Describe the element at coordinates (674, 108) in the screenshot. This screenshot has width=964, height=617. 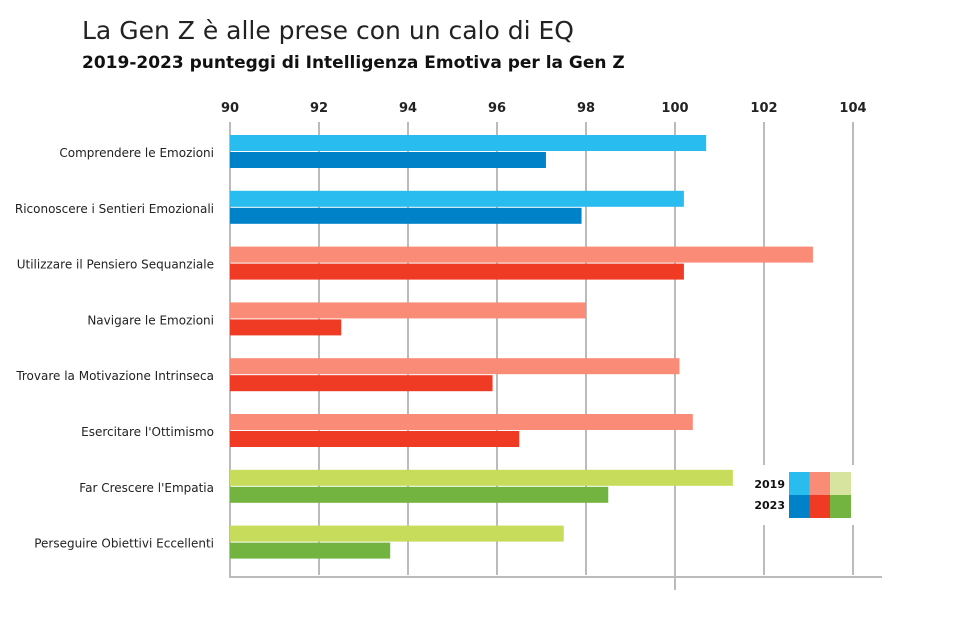
I see `tick-label: 100` at that location.